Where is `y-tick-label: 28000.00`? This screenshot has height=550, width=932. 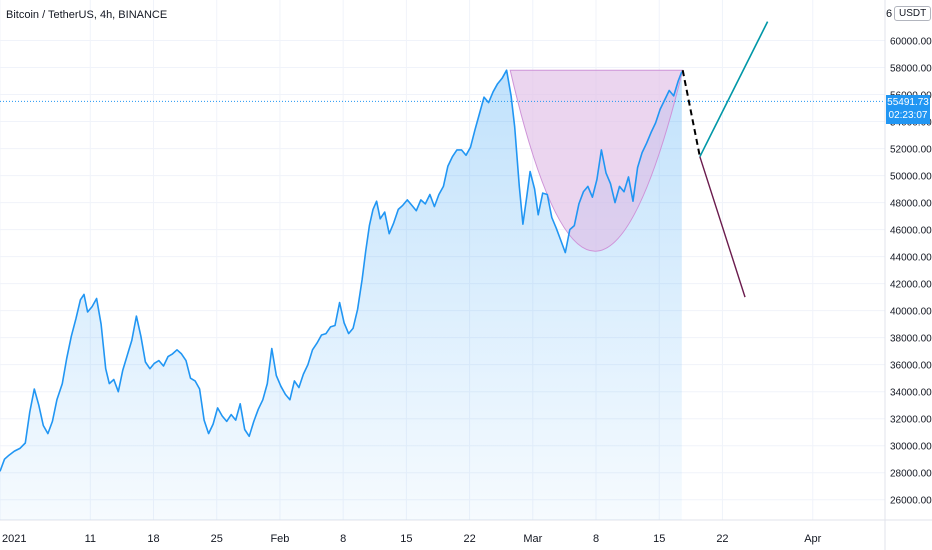 y-tick-label: 28000.00 is located at coordinates (911, 474).